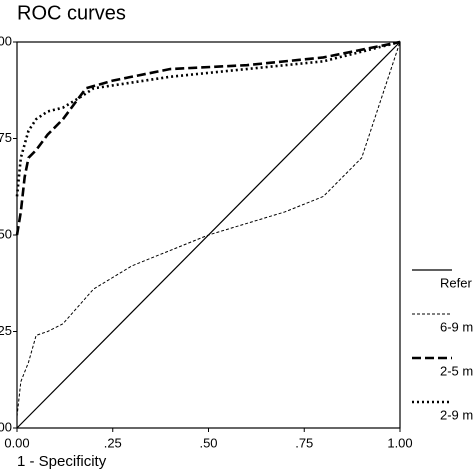 This screenshot has width=474, height=474. Describe the element at coordinates (6, 137) in the screenshot. I see `y-tick-label: .75` at that location.